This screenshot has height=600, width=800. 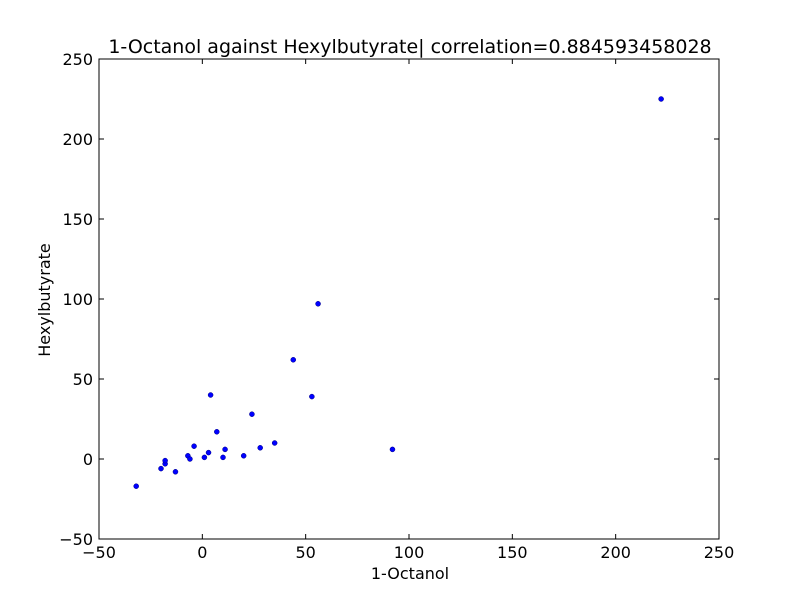 What do you see at coordinates (99, 552) in the screenshot?
I see `x-tick-label: −50` at bounding box center [99, 552].